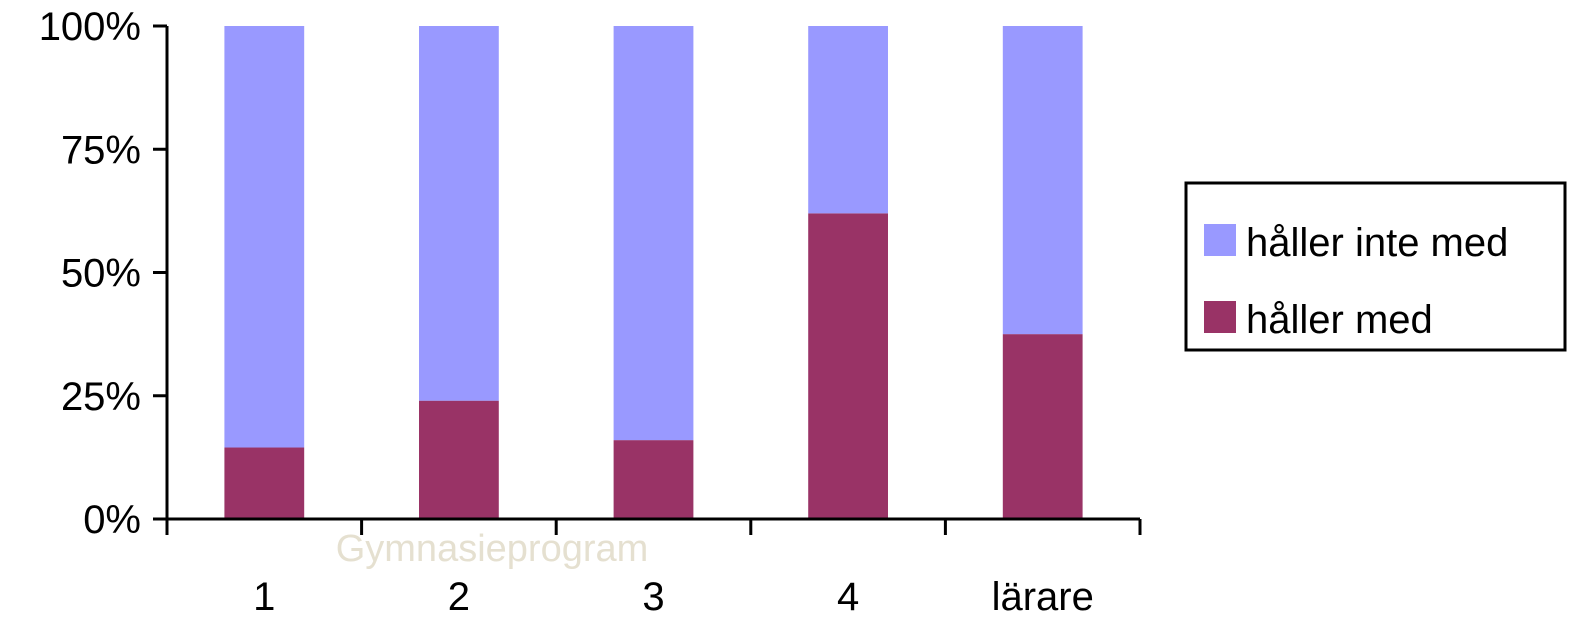 This screenshot has width=1574, height=617. What do you see at coordinates (90, 27) in the screenshot?
I see `y-tick-label: 100%` at bounding box center [90, 27].